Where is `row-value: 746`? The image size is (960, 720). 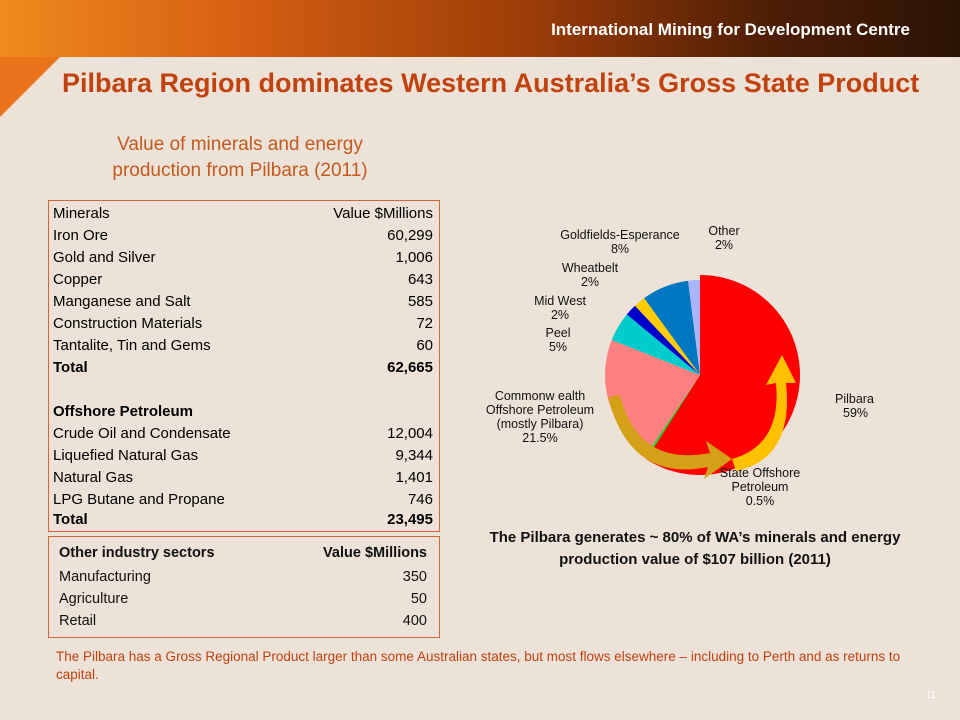 row-value: 746 is located at coordinates (420, 499).